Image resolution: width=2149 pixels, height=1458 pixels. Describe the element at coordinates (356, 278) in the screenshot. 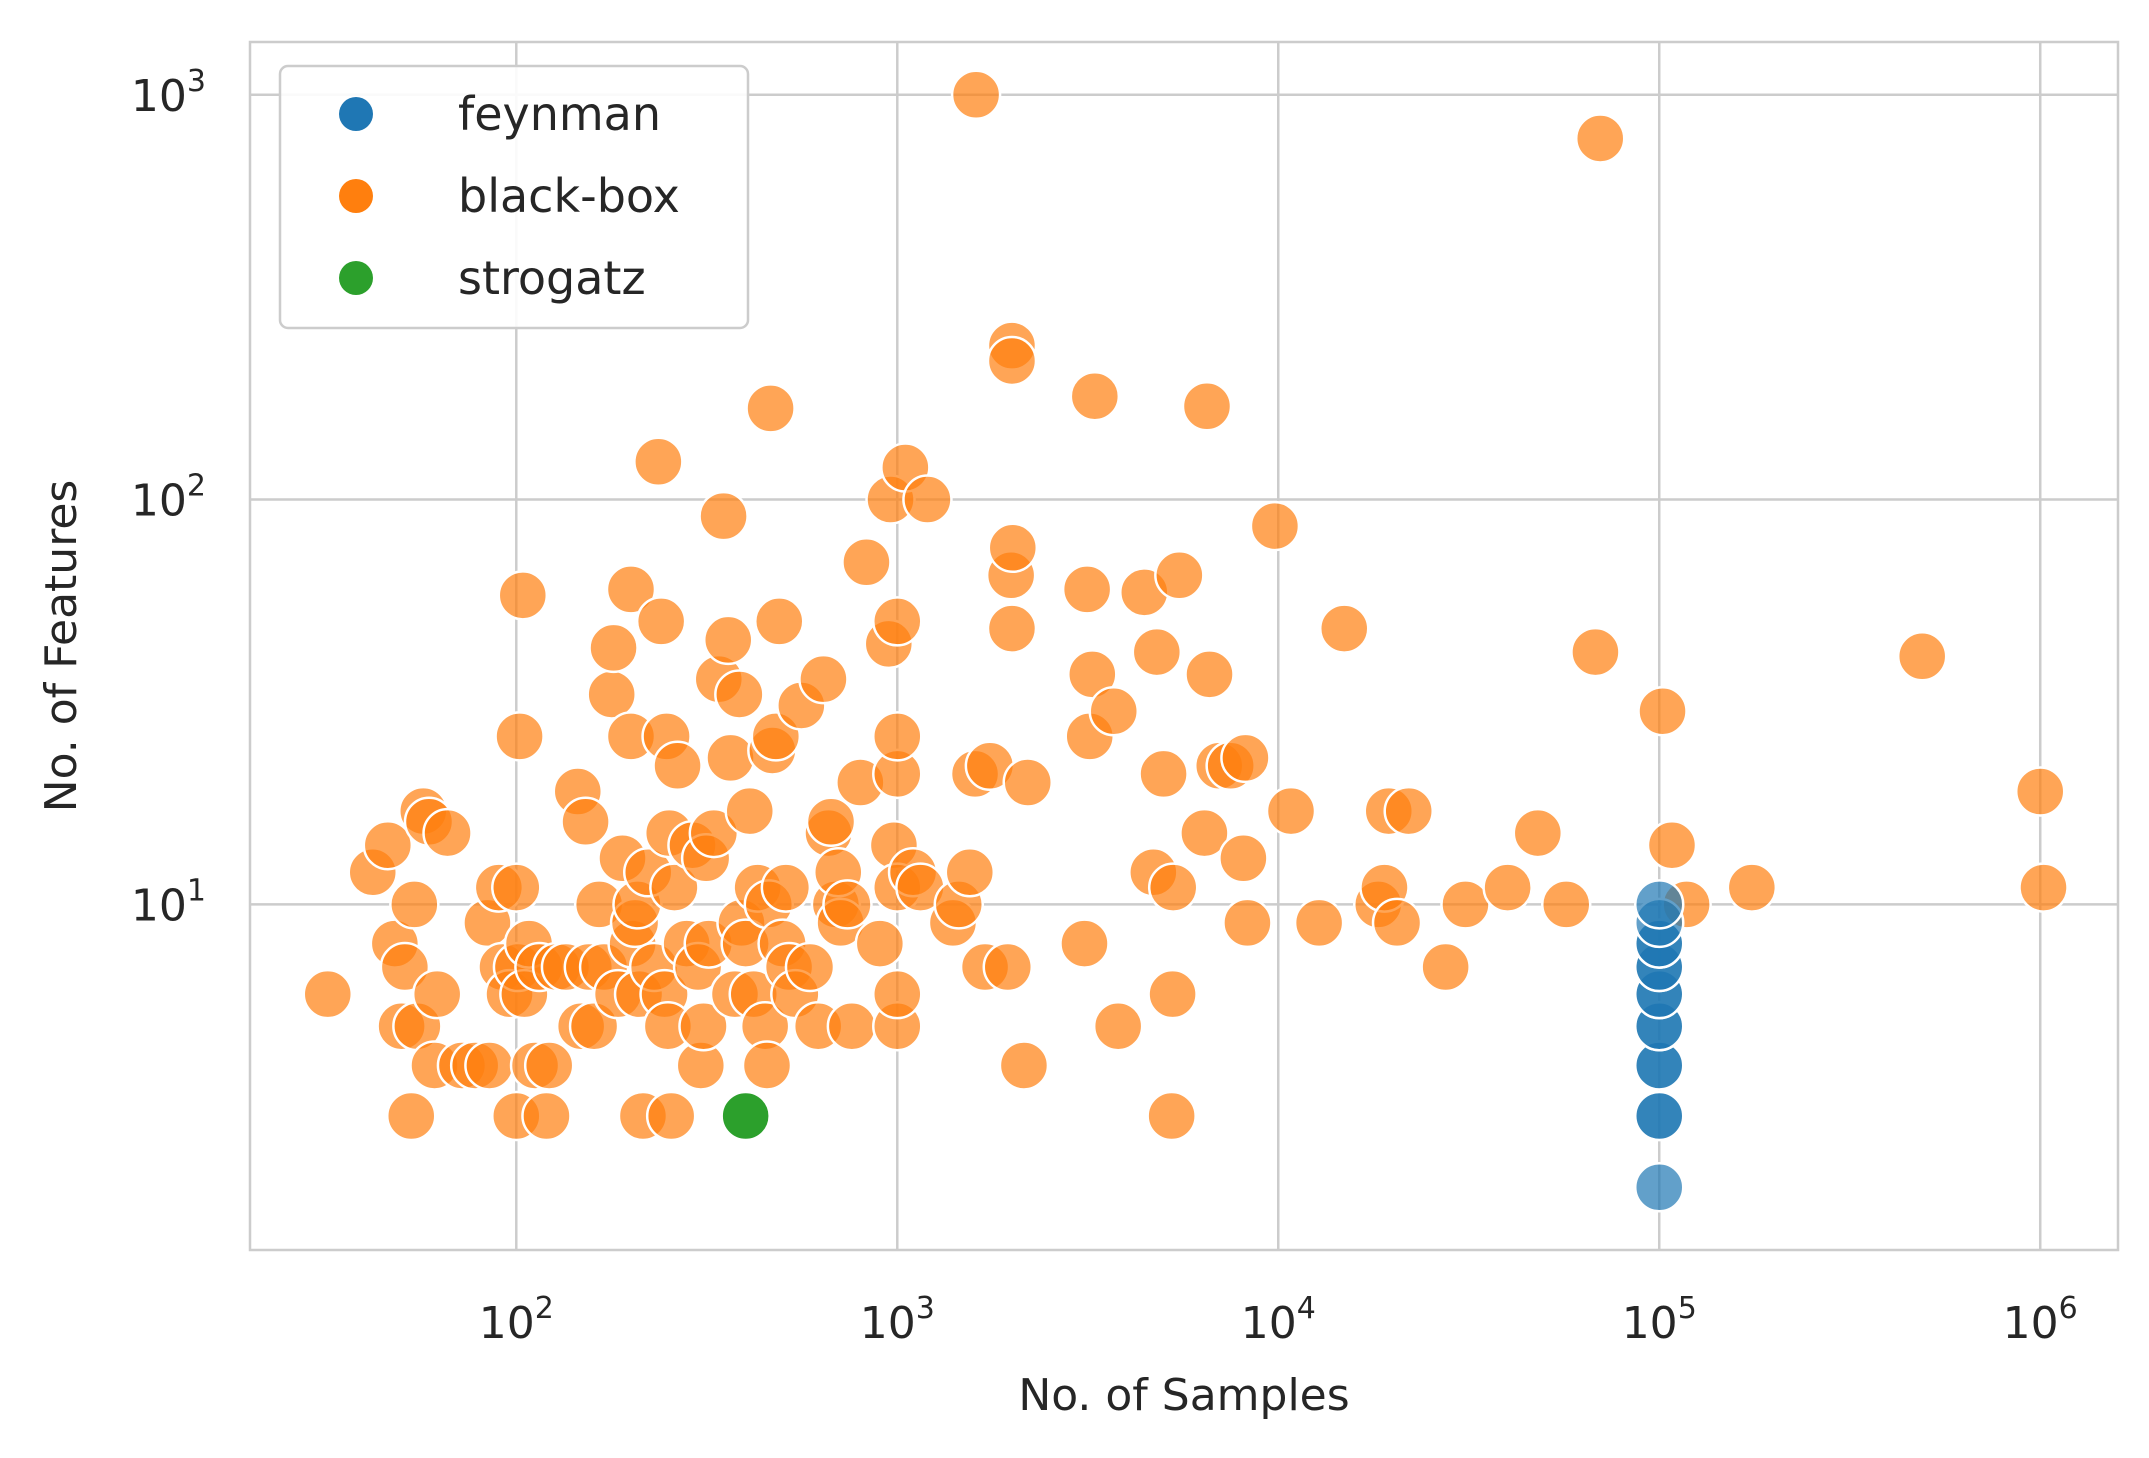

I see `legend-marker-strogatz` at that location.